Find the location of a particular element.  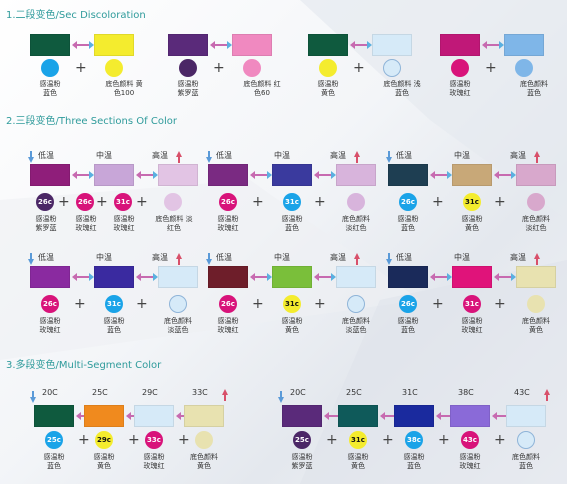

thermo-powder-dot: 43c is located at coordinates (470, 440).